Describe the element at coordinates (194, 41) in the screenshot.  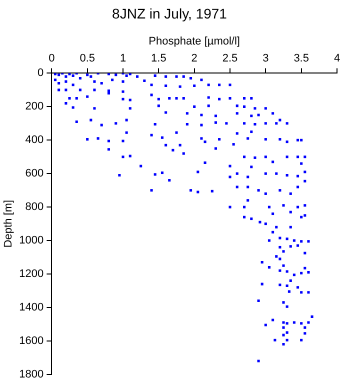
I see `x-axis-title: Phosphate [µmol/l]` at that location.